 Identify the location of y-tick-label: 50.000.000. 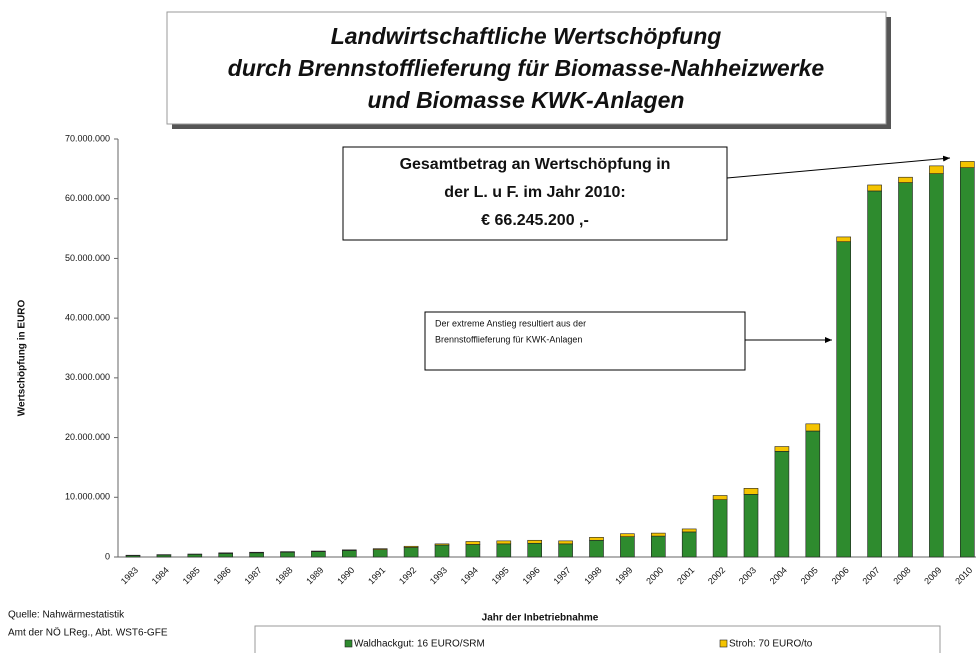
(87, 258).